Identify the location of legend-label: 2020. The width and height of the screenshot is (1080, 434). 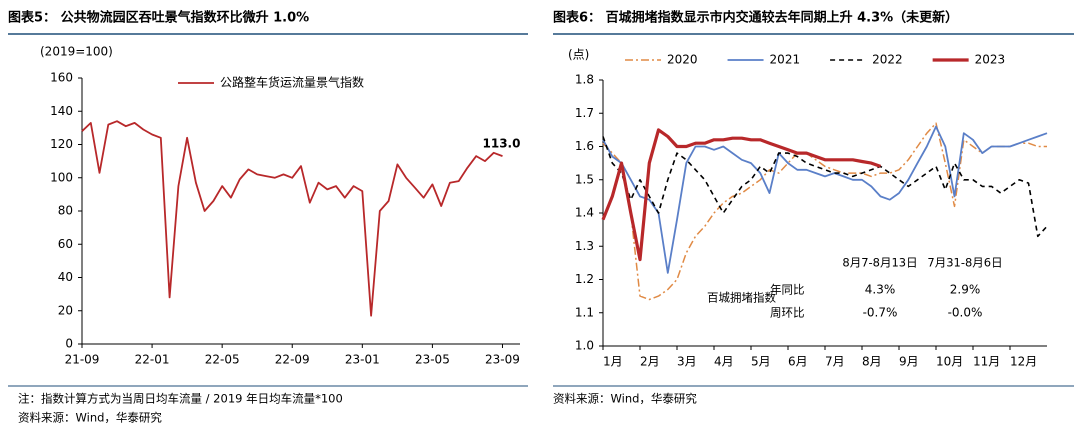
(682, 60).